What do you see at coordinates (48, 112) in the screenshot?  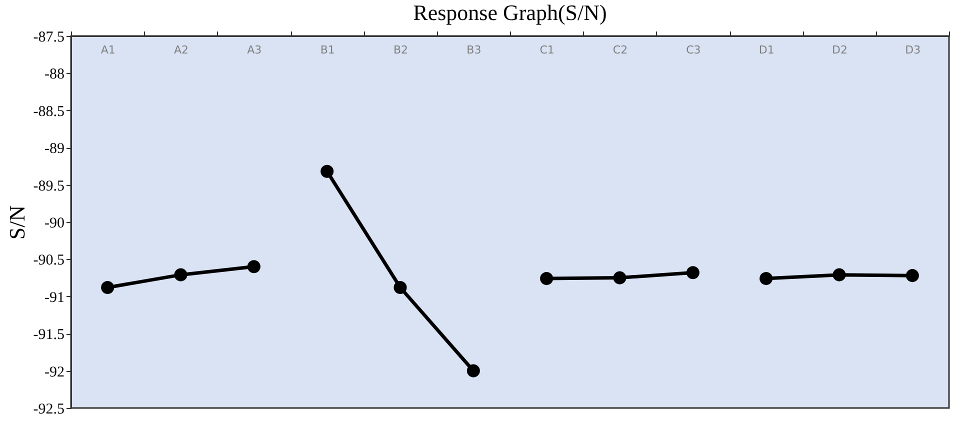 I see `y-tick-label: -88.5` at bounding box center [48, 112].